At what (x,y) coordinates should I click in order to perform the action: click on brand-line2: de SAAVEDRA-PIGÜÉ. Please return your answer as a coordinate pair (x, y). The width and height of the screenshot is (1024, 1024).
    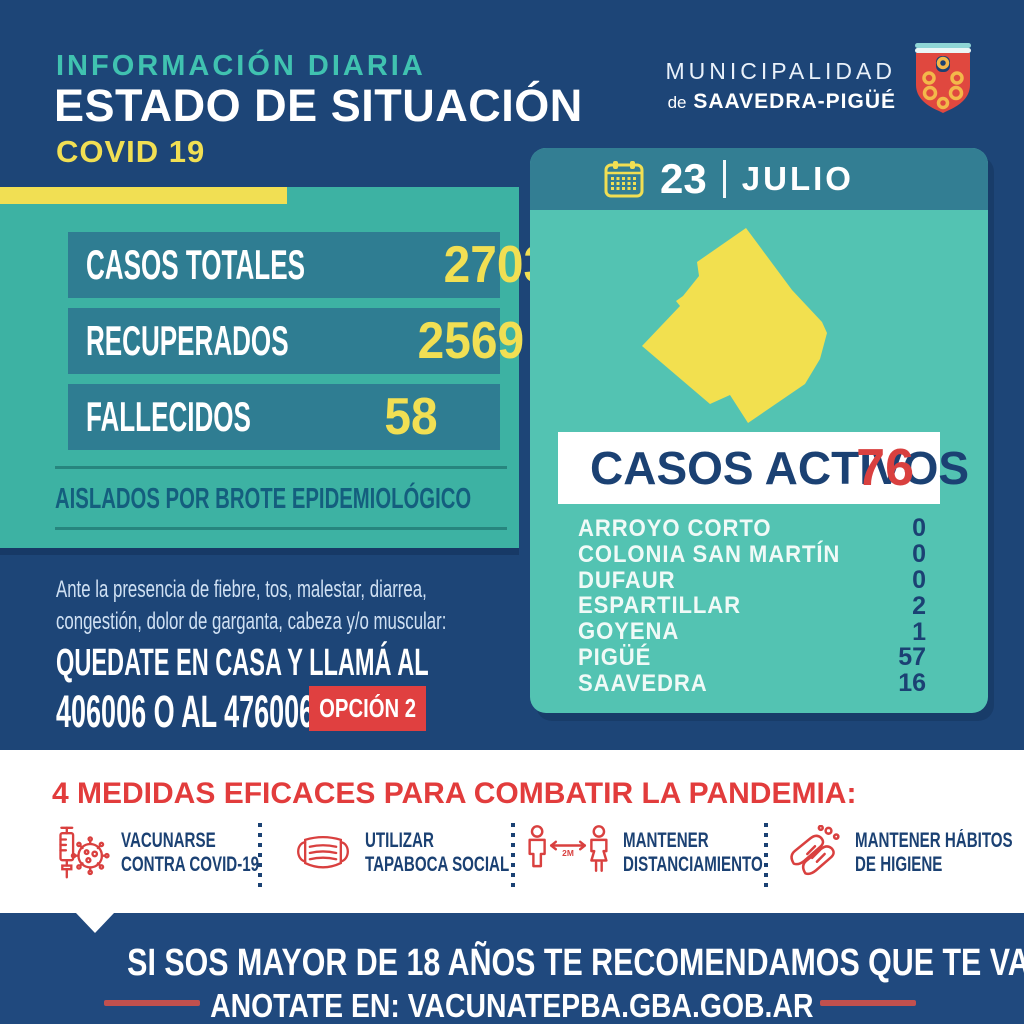
    Looking at the image, I should click on (781, 102).